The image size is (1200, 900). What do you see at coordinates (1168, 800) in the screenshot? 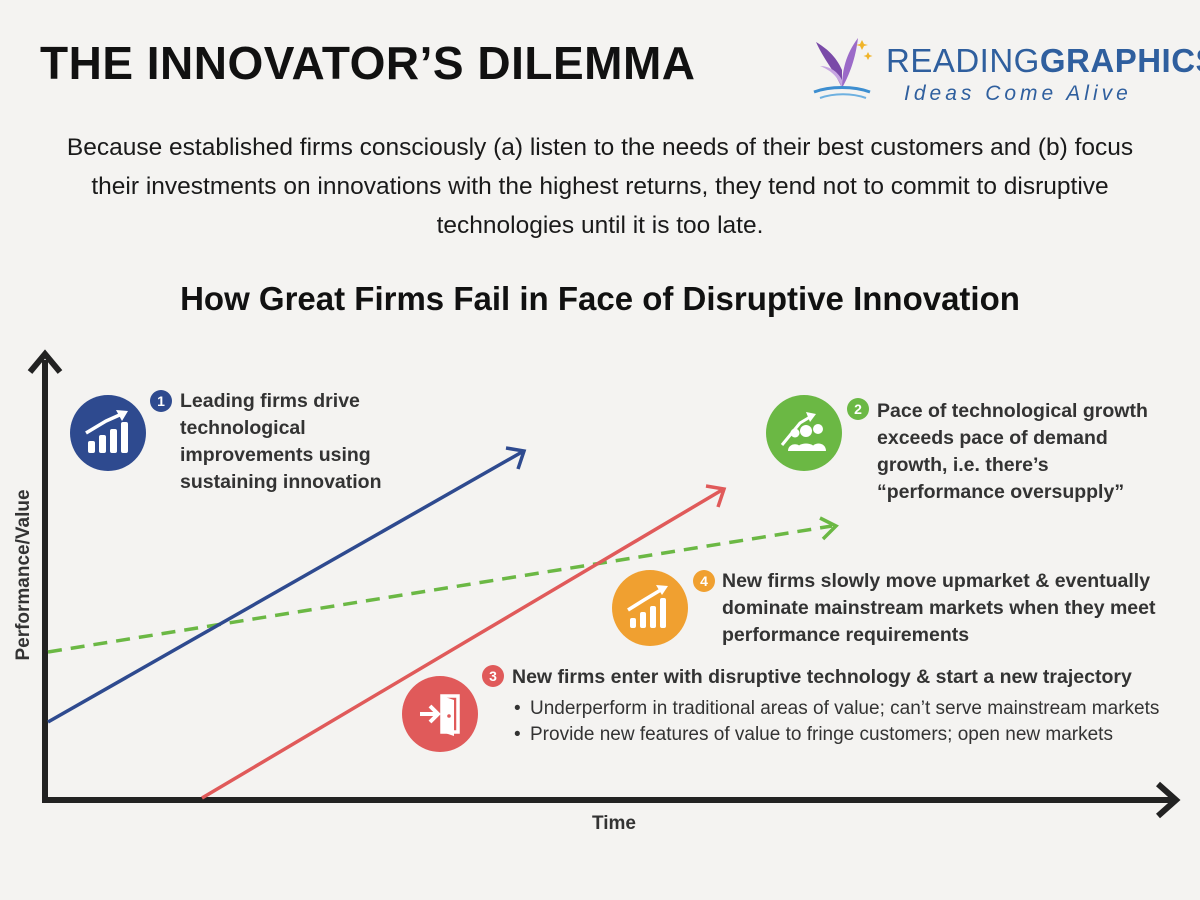
I see `x-axis-arrow` at bounding box center [1168, 800].